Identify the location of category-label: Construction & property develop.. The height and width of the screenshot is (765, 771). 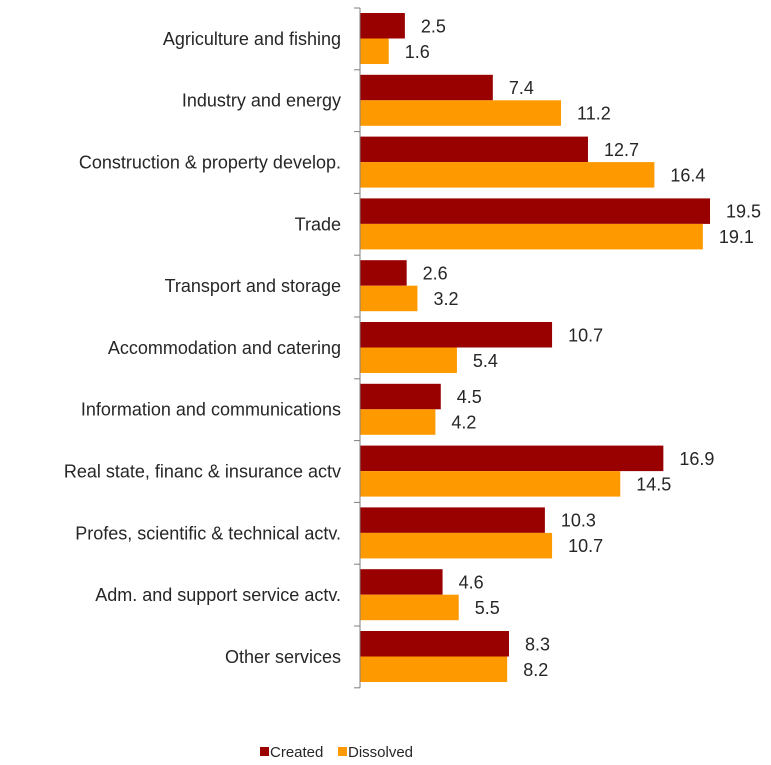
(210, 163).